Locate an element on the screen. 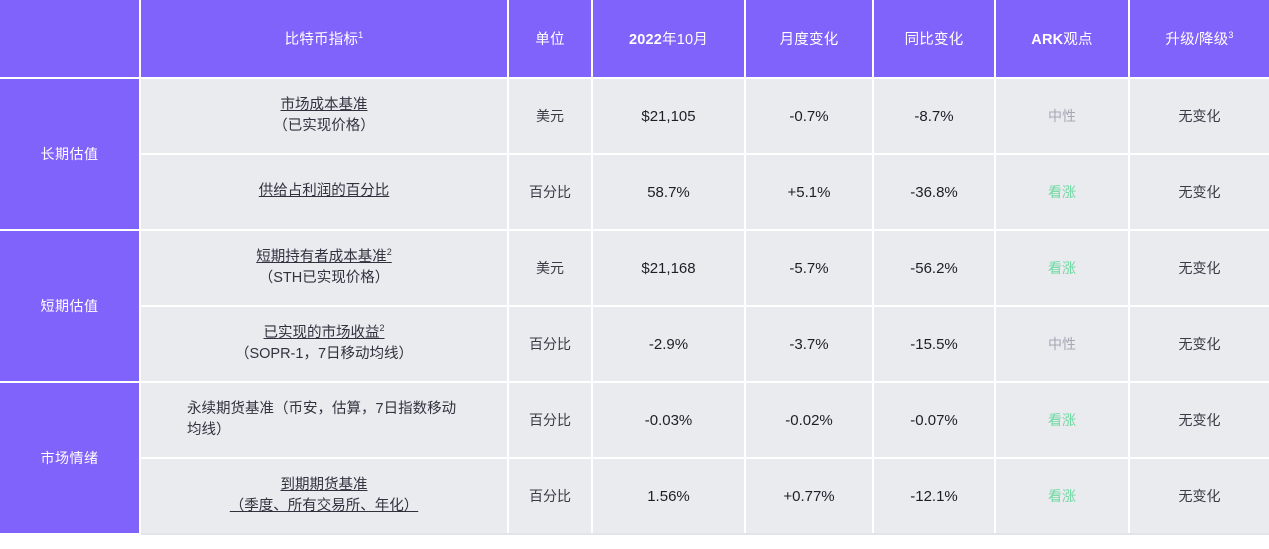 The height and width of the screenshot is (549, 1269). metric-name-primary: 市场成本基准 is located at coordinates (324, 104).